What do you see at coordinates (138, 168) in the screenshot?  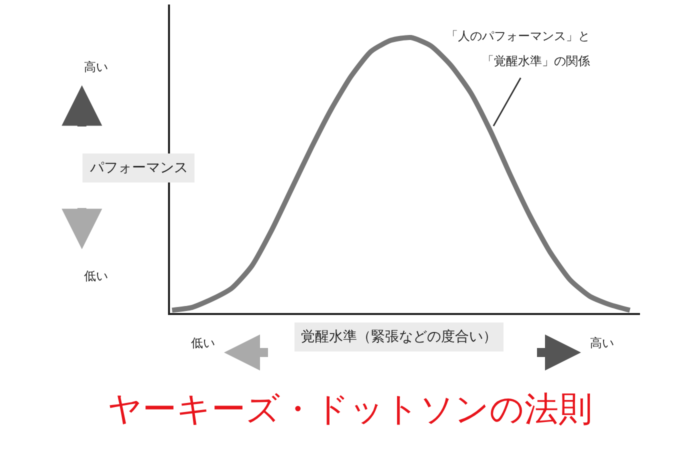 I see `y-axis-title: パフォーマンス` at bounding box center [138, 168].